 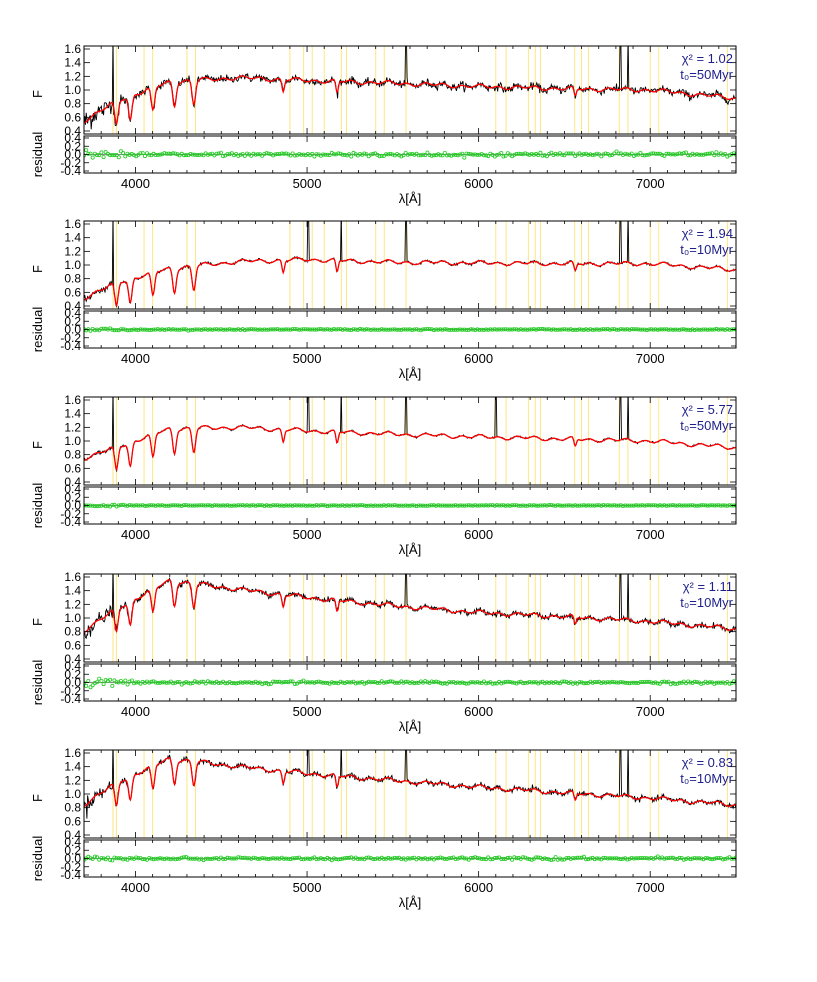 What do you see at coordinates (72, 659) in the screenshot?
I see `y-tick-label: 0.4` at bounding box center [72, 659].